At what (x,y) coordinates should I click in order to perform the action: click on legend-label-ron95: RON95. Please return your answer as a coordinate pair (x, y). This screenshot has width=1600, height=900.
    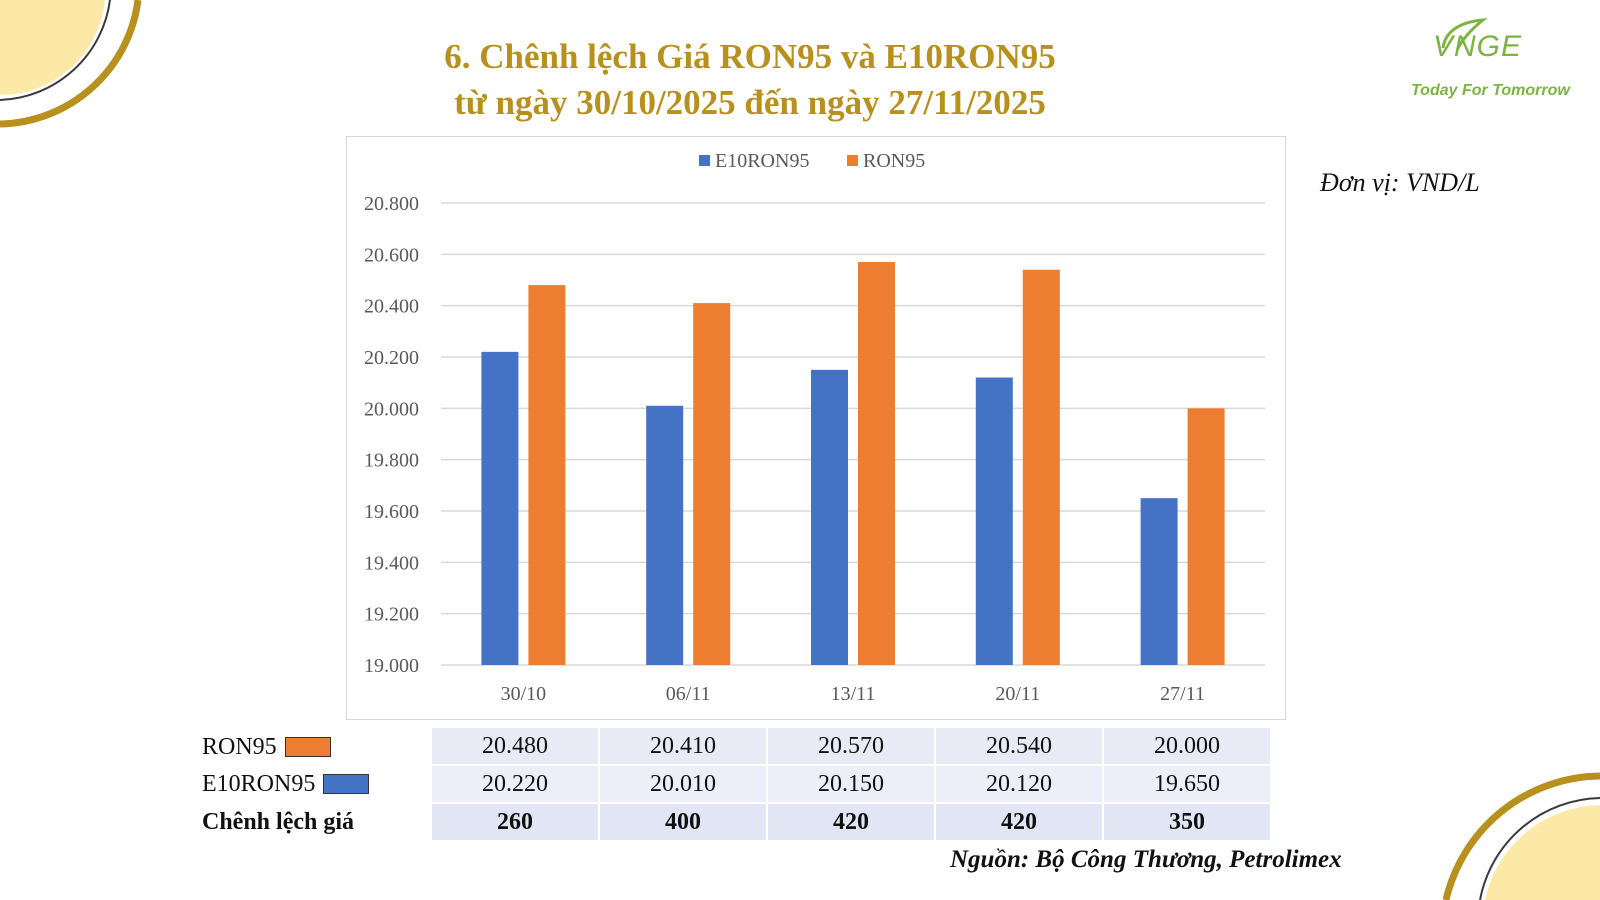
    Looking at the image, I should click on (894, 161).